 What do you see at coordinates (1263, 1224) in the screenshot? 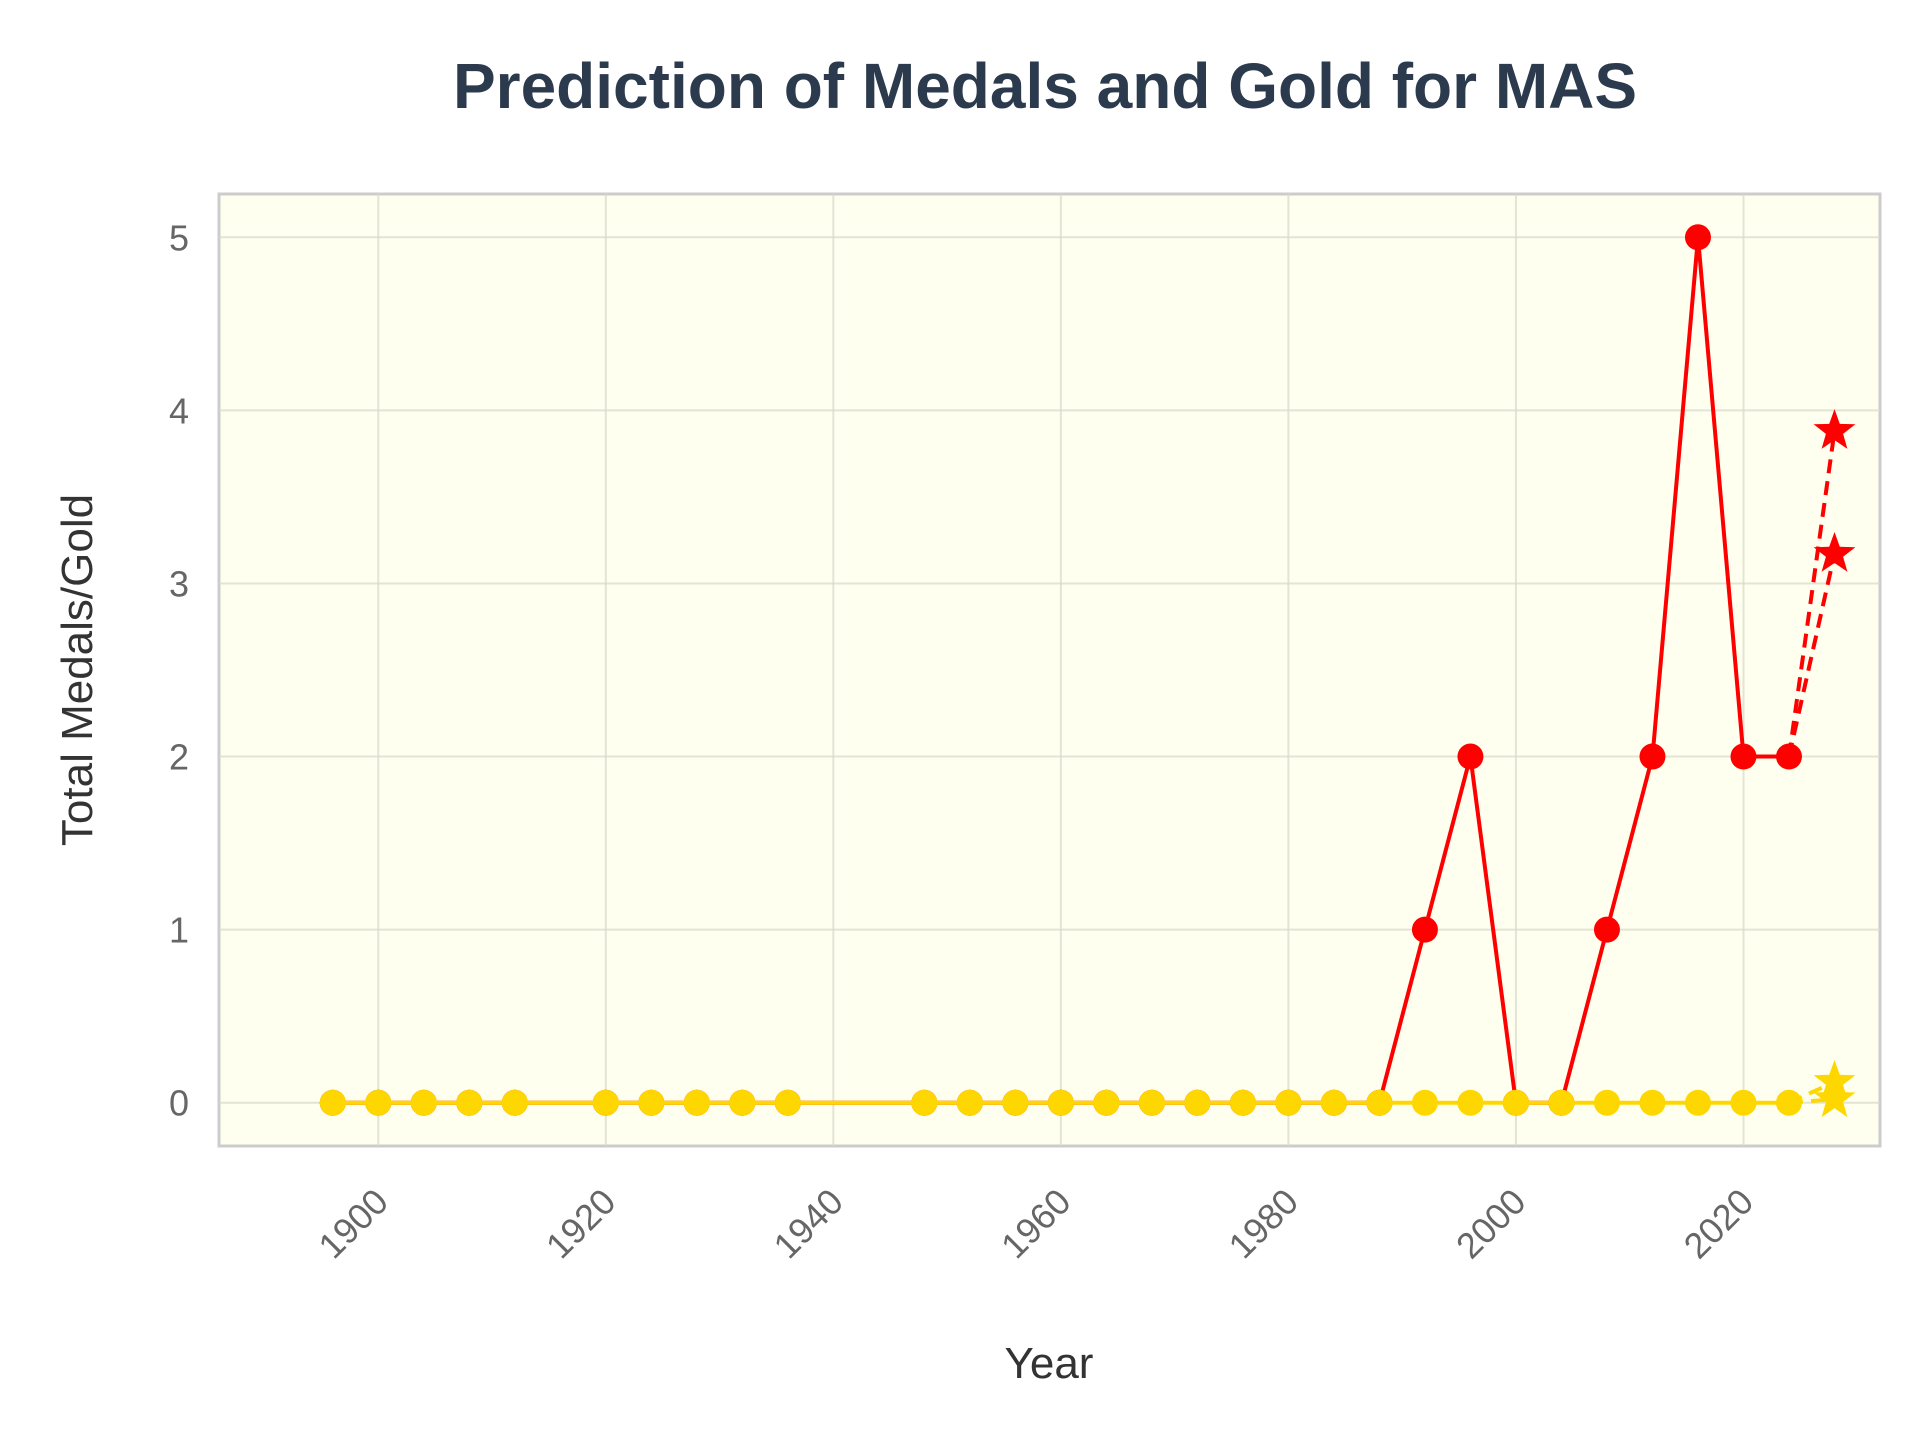
I see `x-tick-label: 1980` at bounding box center [1263, 1224].